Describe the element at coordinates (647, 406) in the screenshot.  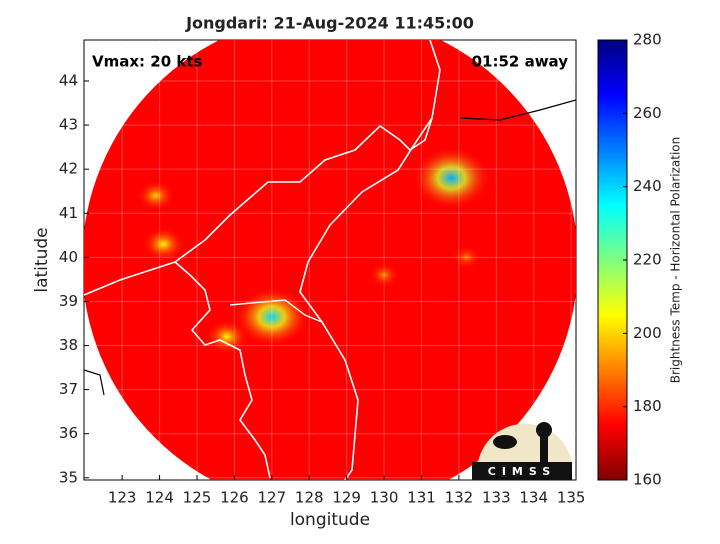
I see `colorbar-tick-label: 180` at that location.